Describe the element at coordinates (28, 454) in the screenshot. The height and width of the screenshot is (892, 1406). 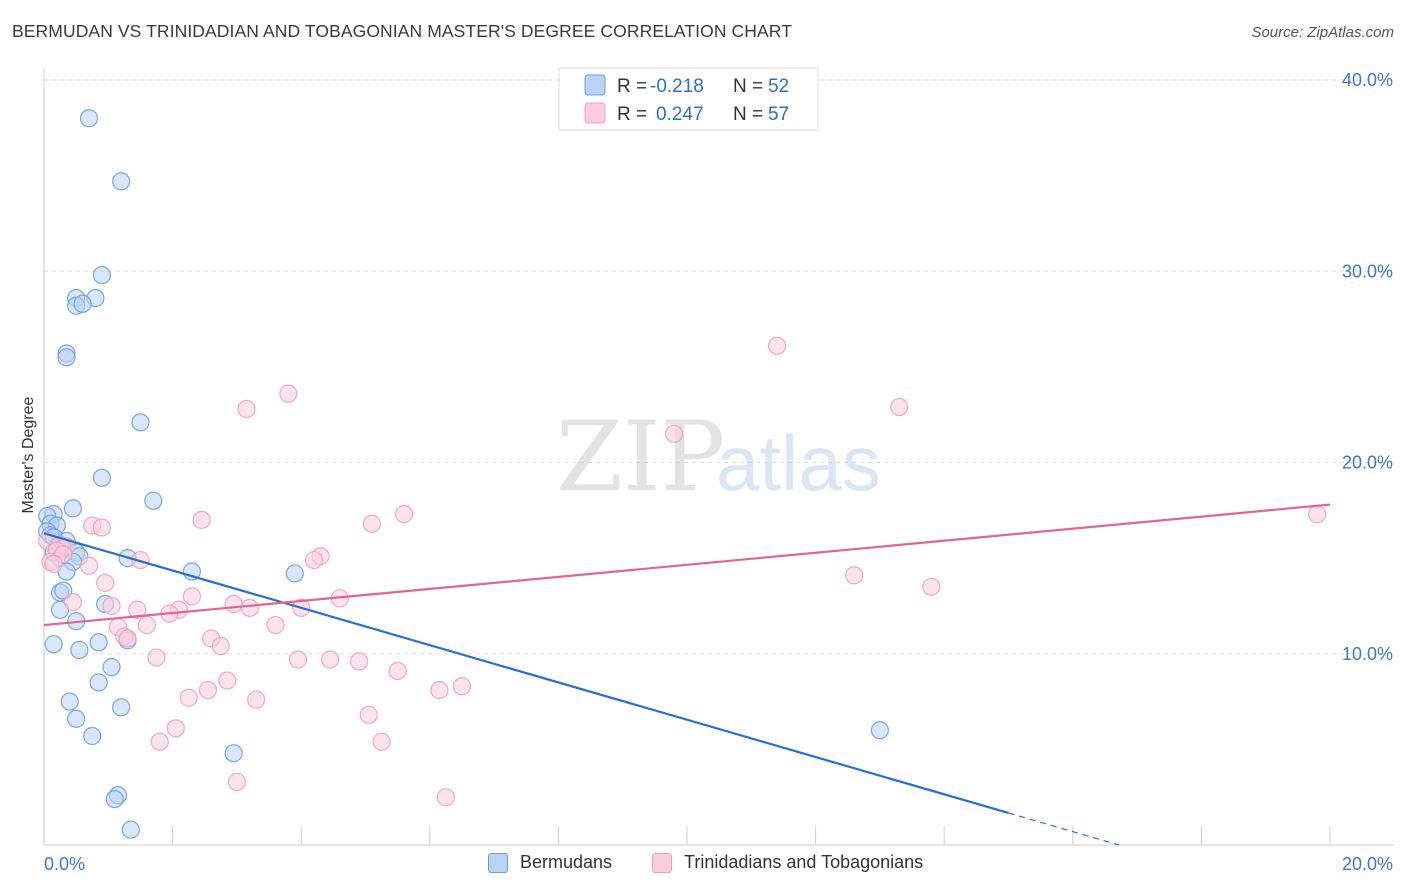
I see `y-axis-label: Master's Degree` at that location.